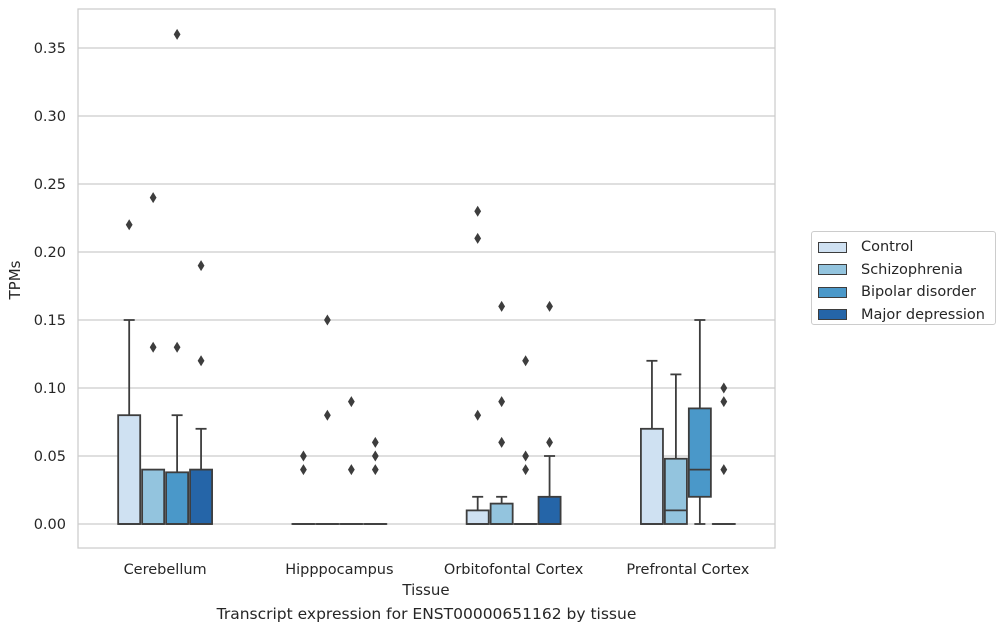 The width and height of the screenshot is (1007, 634). What do you see at coordinates (50, 253) in the screenshot?
I see `y-tick-label: 0.20` at bounding box center [50, 253].